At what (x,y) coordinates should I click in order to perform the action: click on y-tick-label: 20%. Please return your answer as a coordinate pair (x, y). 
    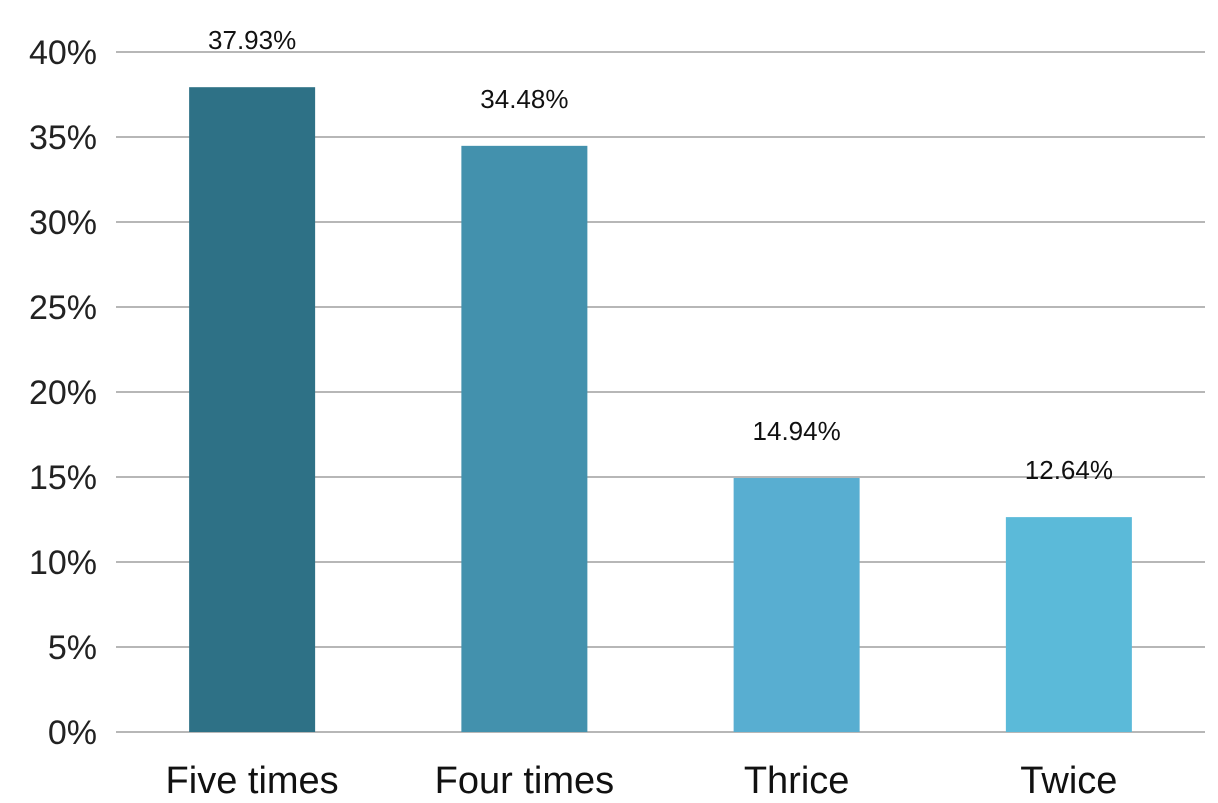
    Looking at the image, I should click on (63, 393).